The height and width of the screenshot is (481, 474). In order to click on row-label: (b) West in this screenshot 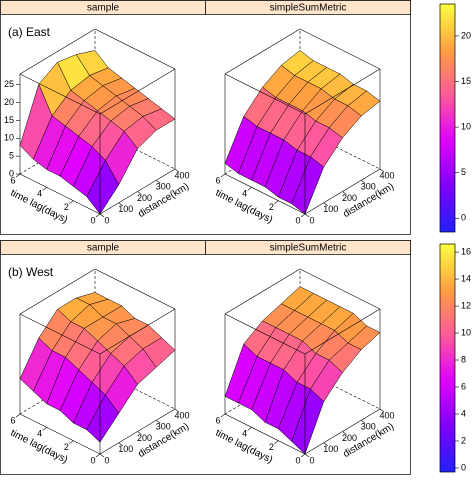, I will do `click(31, 272)`.